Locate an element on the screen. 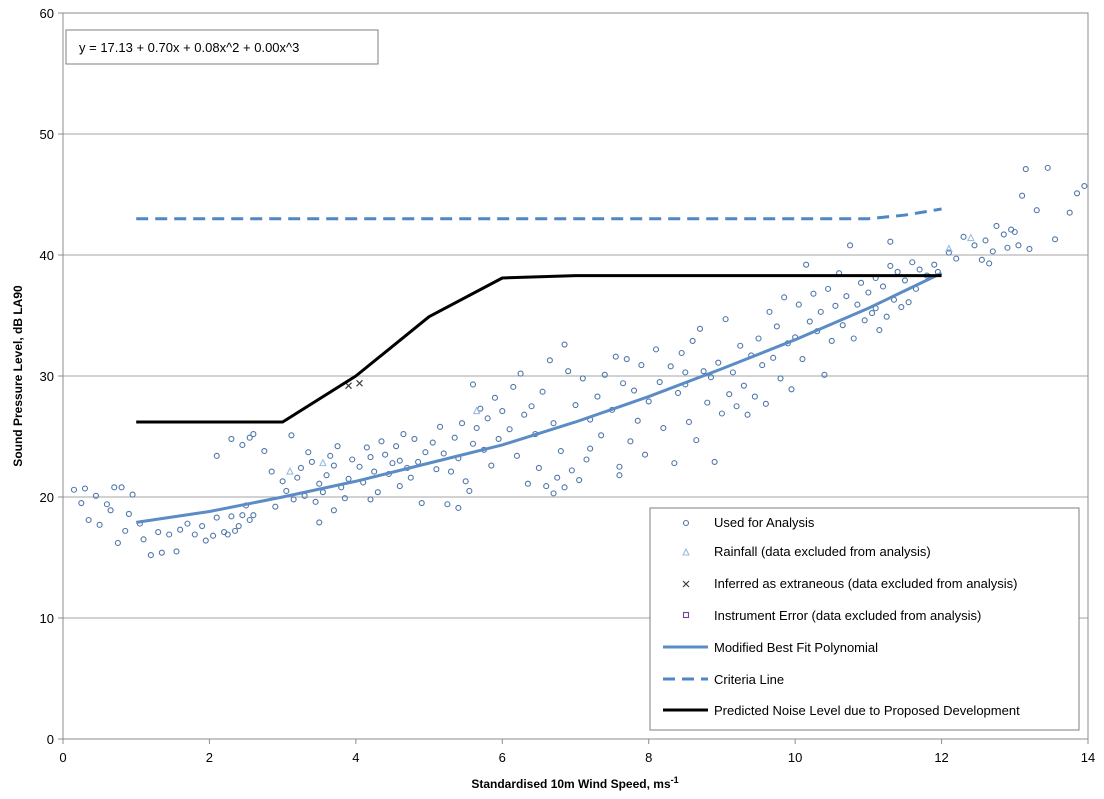  legend-label-best-fit: Modified Best Fit Polynomial is located at coordinates (796, 647).